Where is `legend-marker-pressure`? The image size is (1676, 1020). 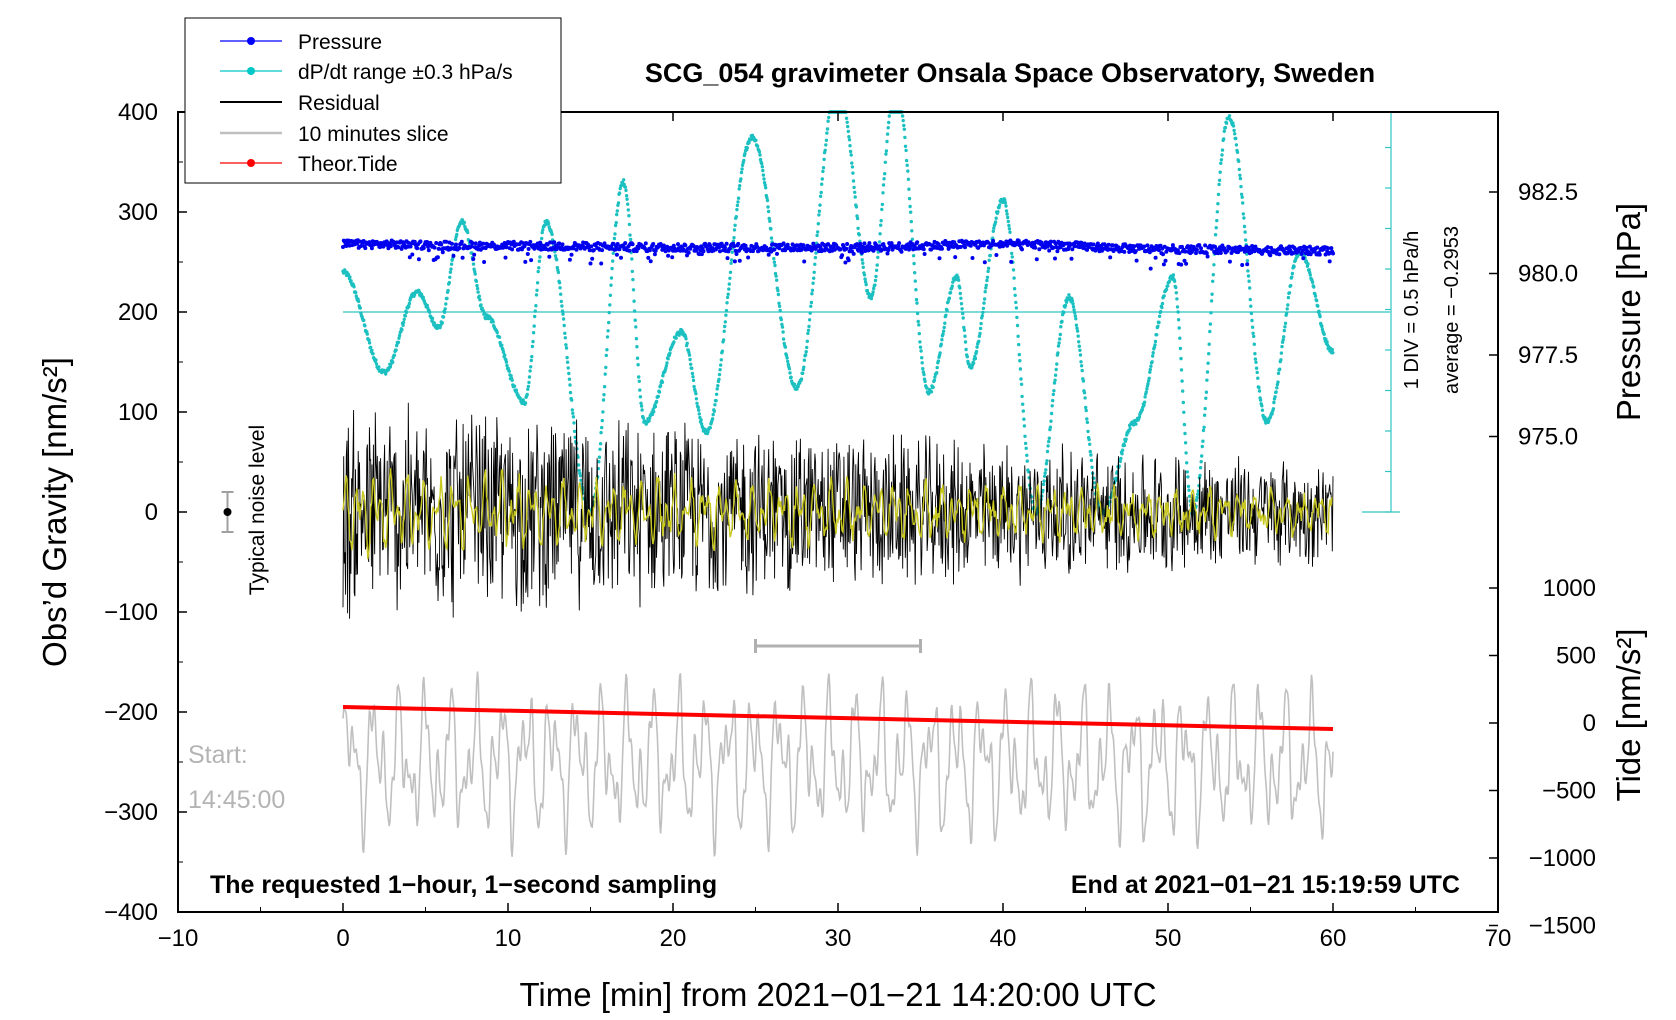 legend-marker-pressure is located at coordinates (251, 41).